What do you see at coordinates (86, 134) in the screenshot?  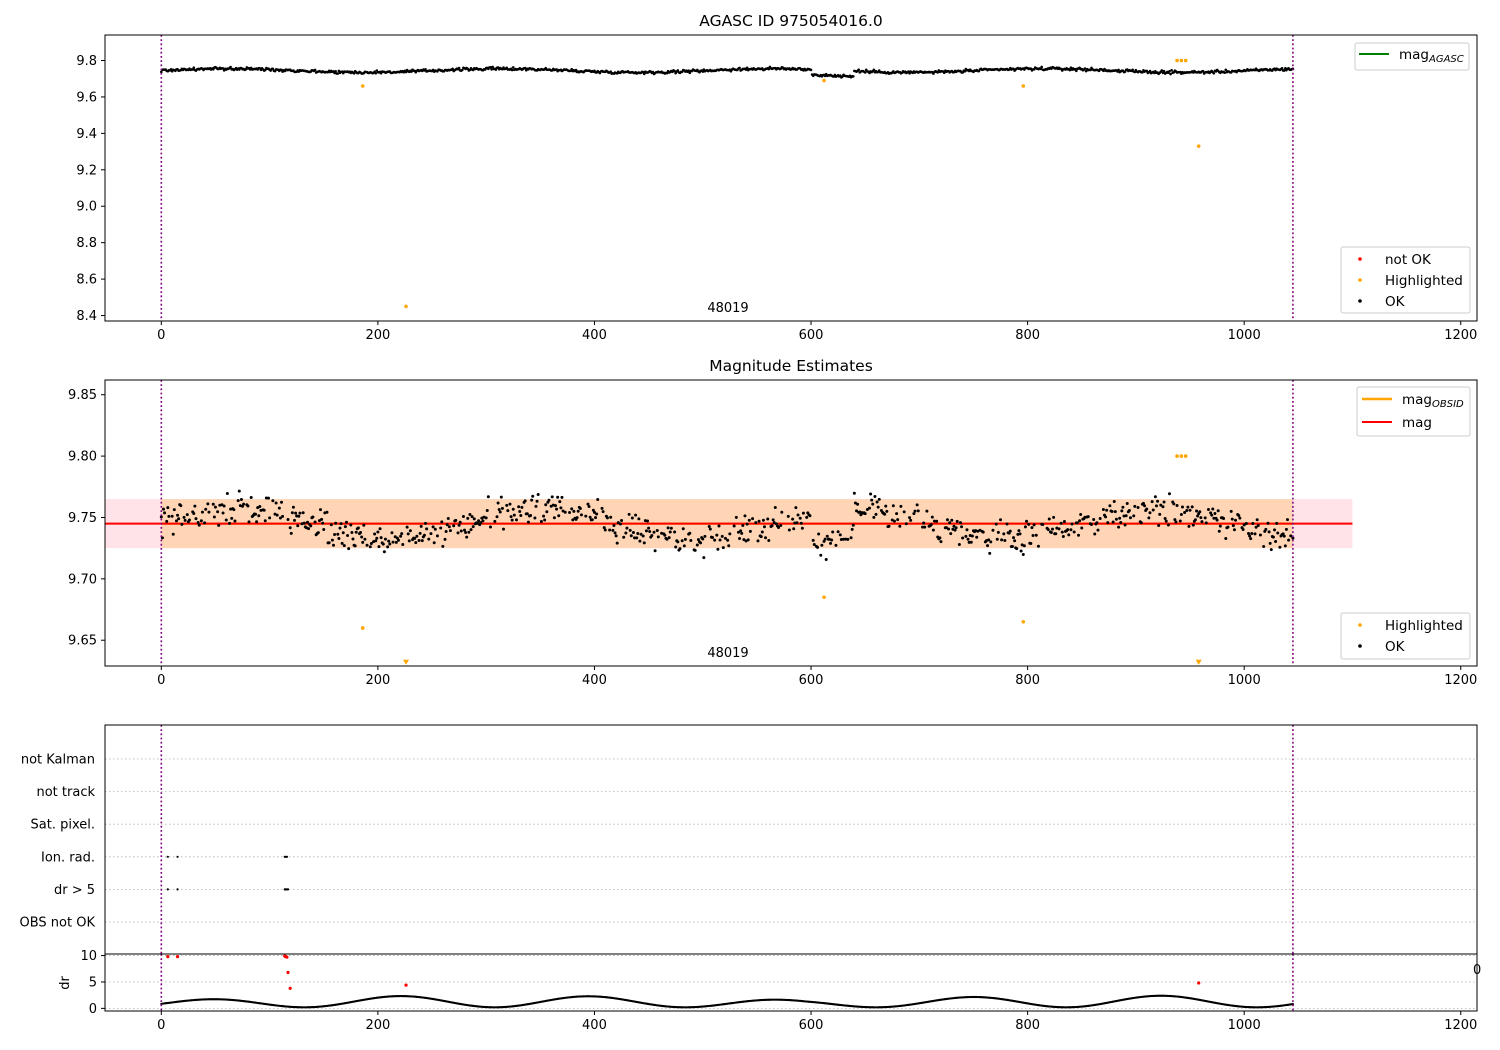 I see `y-tick-label: 9.4` at bounding box center [86, 134].